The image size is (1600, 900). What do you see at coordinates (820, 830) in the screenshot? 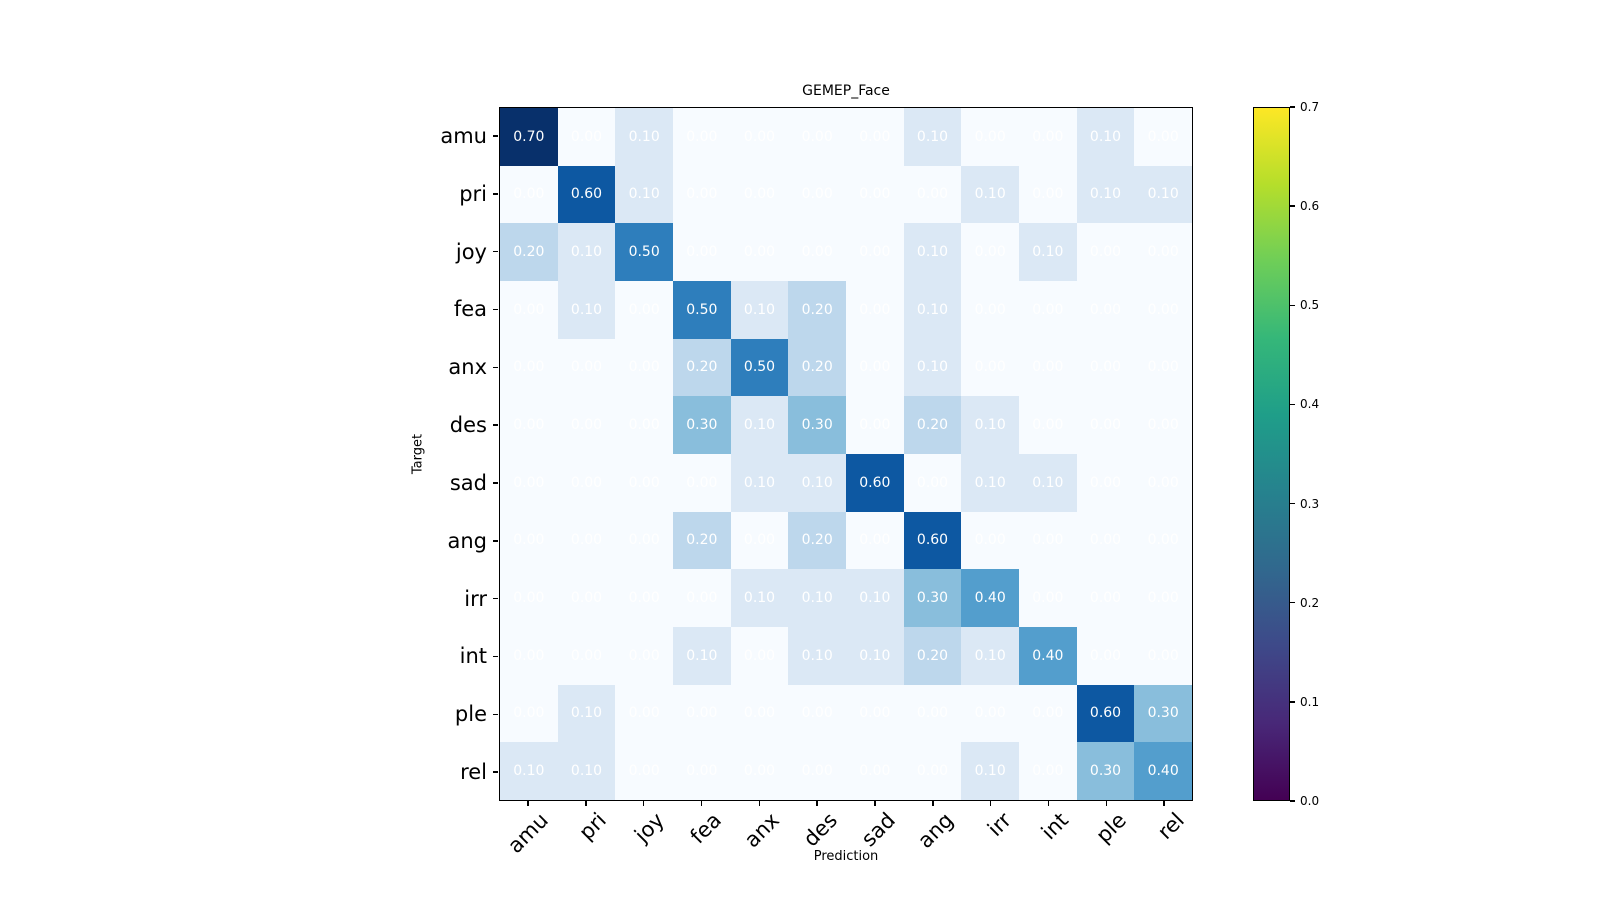
I see `x-tick-label: des` at bounding box center [820, 830].